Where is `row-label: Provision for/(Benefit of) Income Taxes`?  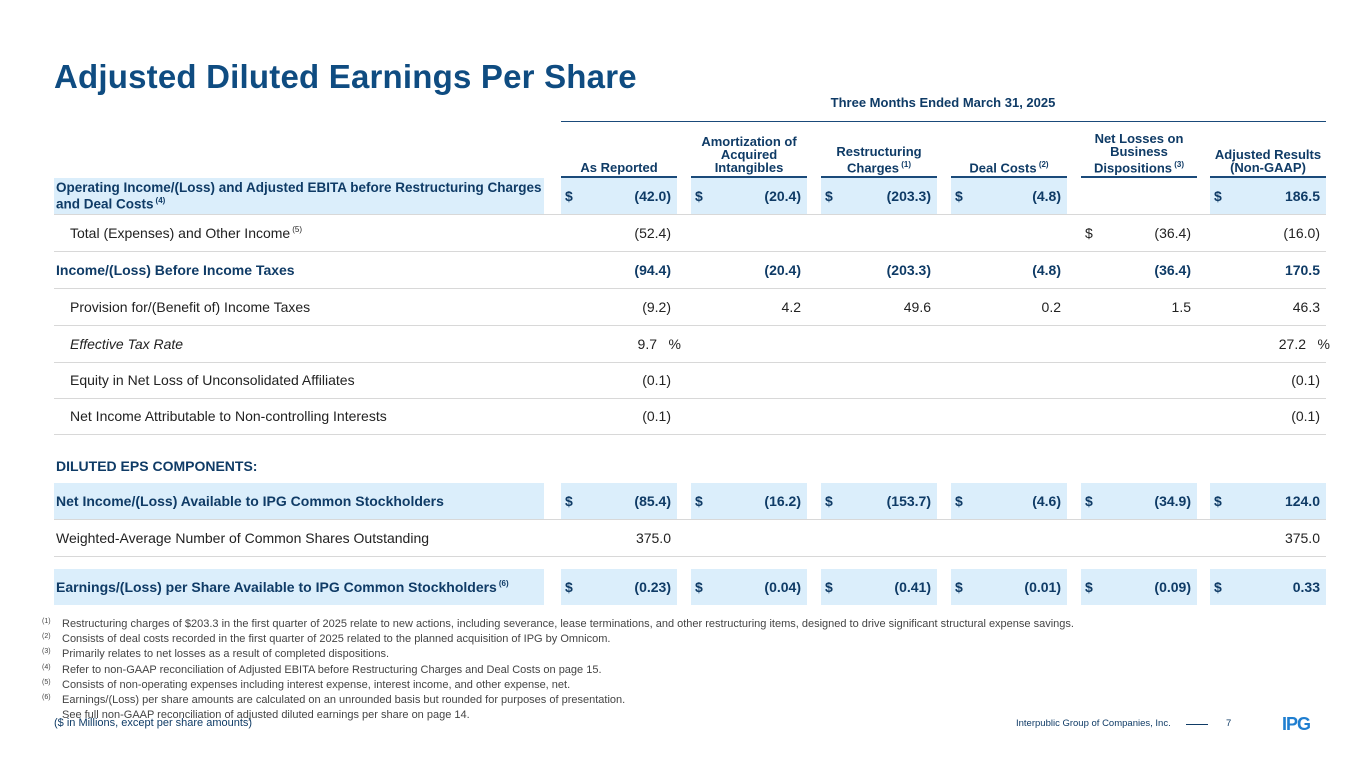
row-label: Provision for/(Benefit of) Income Taxes is located at coordinates (299, 307).